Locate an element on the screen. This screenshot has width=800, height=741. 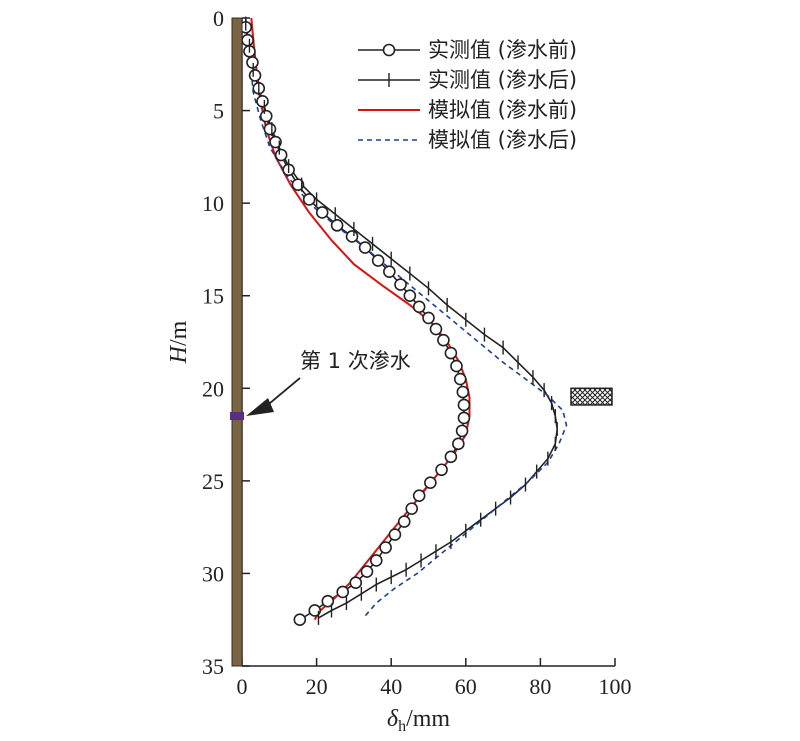
legend-label-1: 实测值 (渗水前) is located at coordinates (502, 50).